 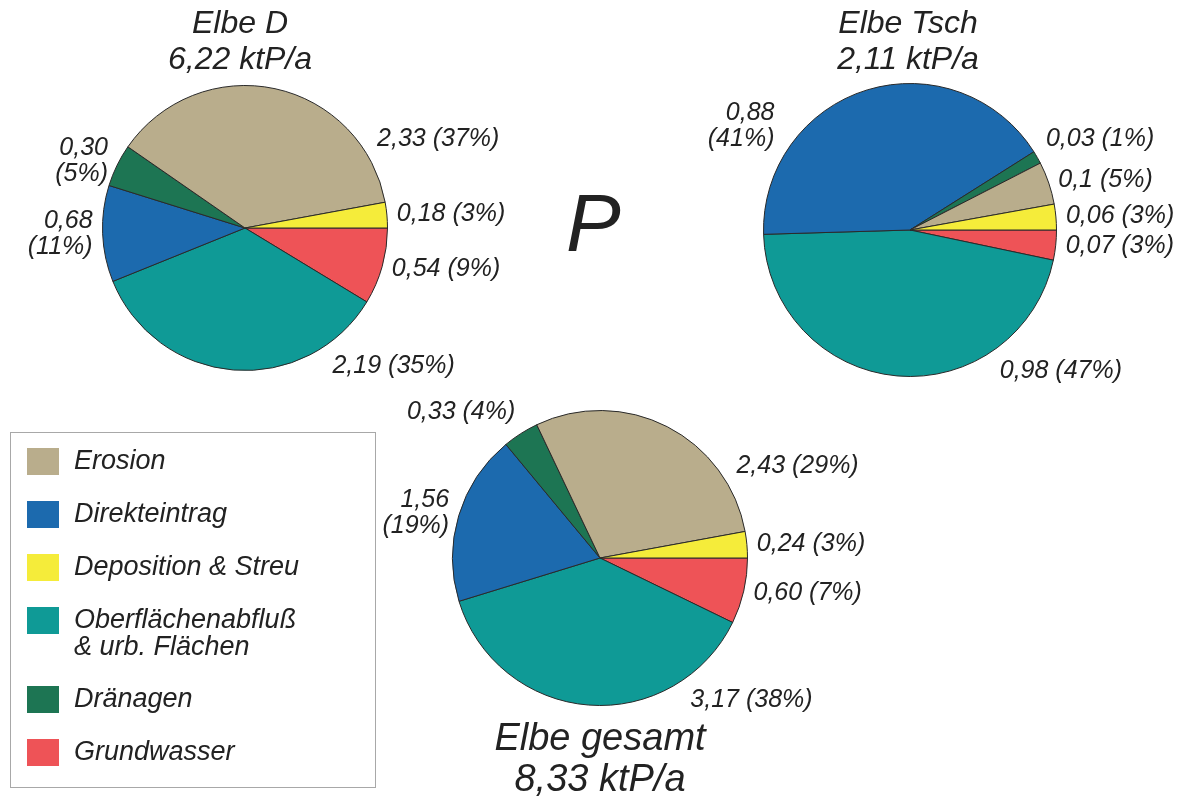 I want to click on text: 8,33 ktP/a, so click(x=599, y=778).